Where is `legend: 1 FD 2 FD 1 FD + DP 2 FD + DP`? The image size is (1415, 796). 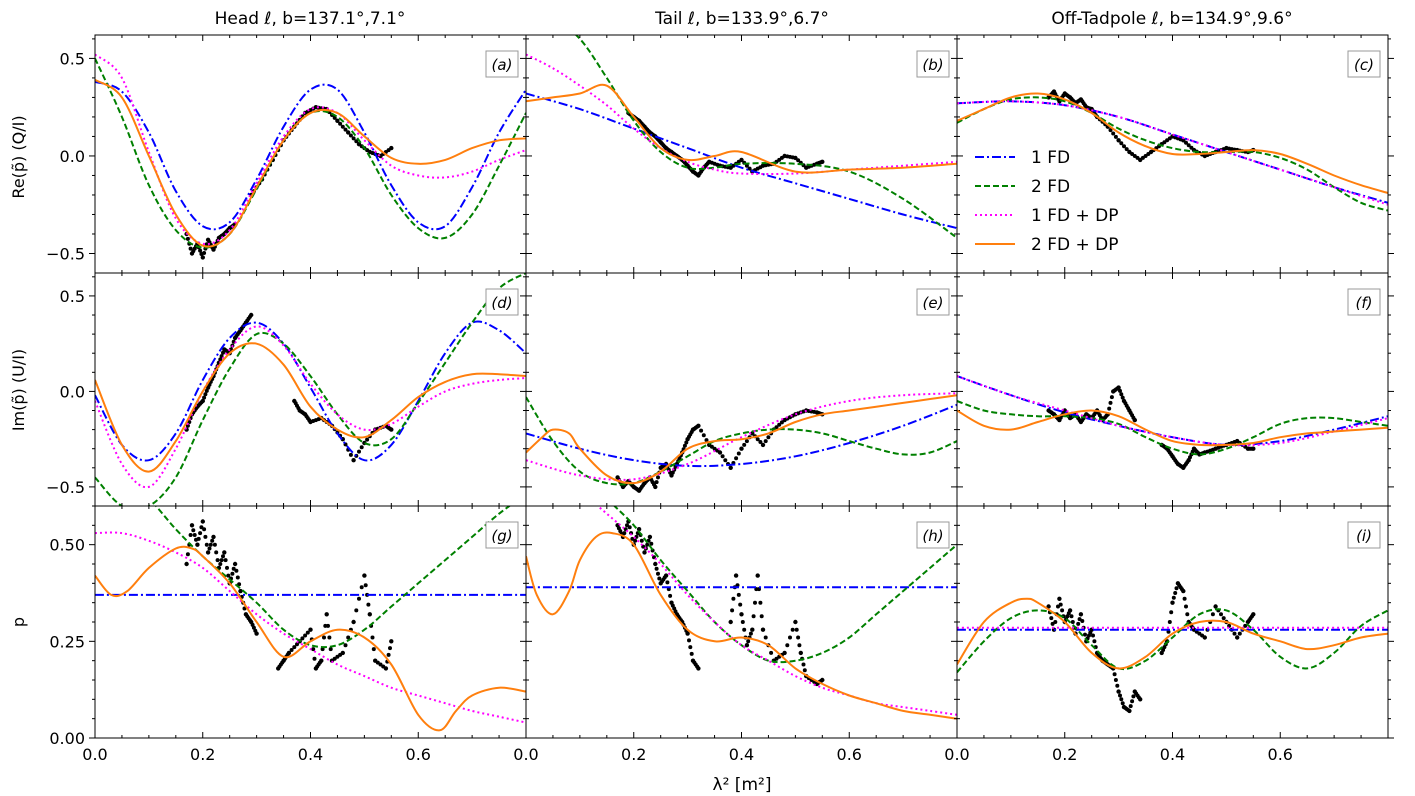 legend: 1 FD 2 FD 1 FD + DP 2 FD + DP is located at coordinates (1046, 201).